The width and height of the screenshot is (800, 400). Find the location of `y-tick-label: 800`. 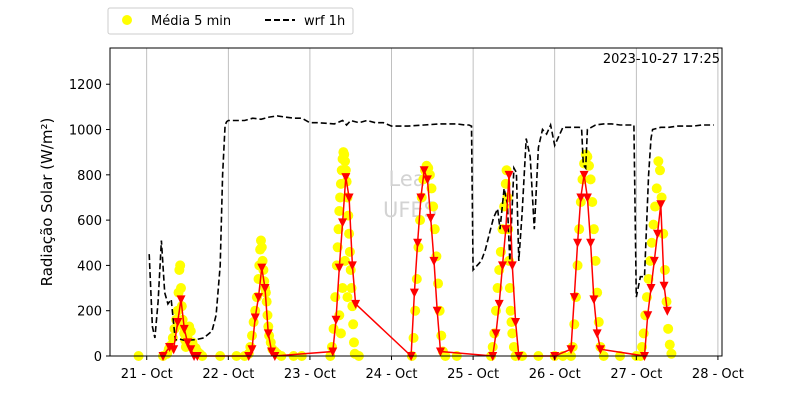

y-tick-label: 800 is located at coordinates (89, 176).